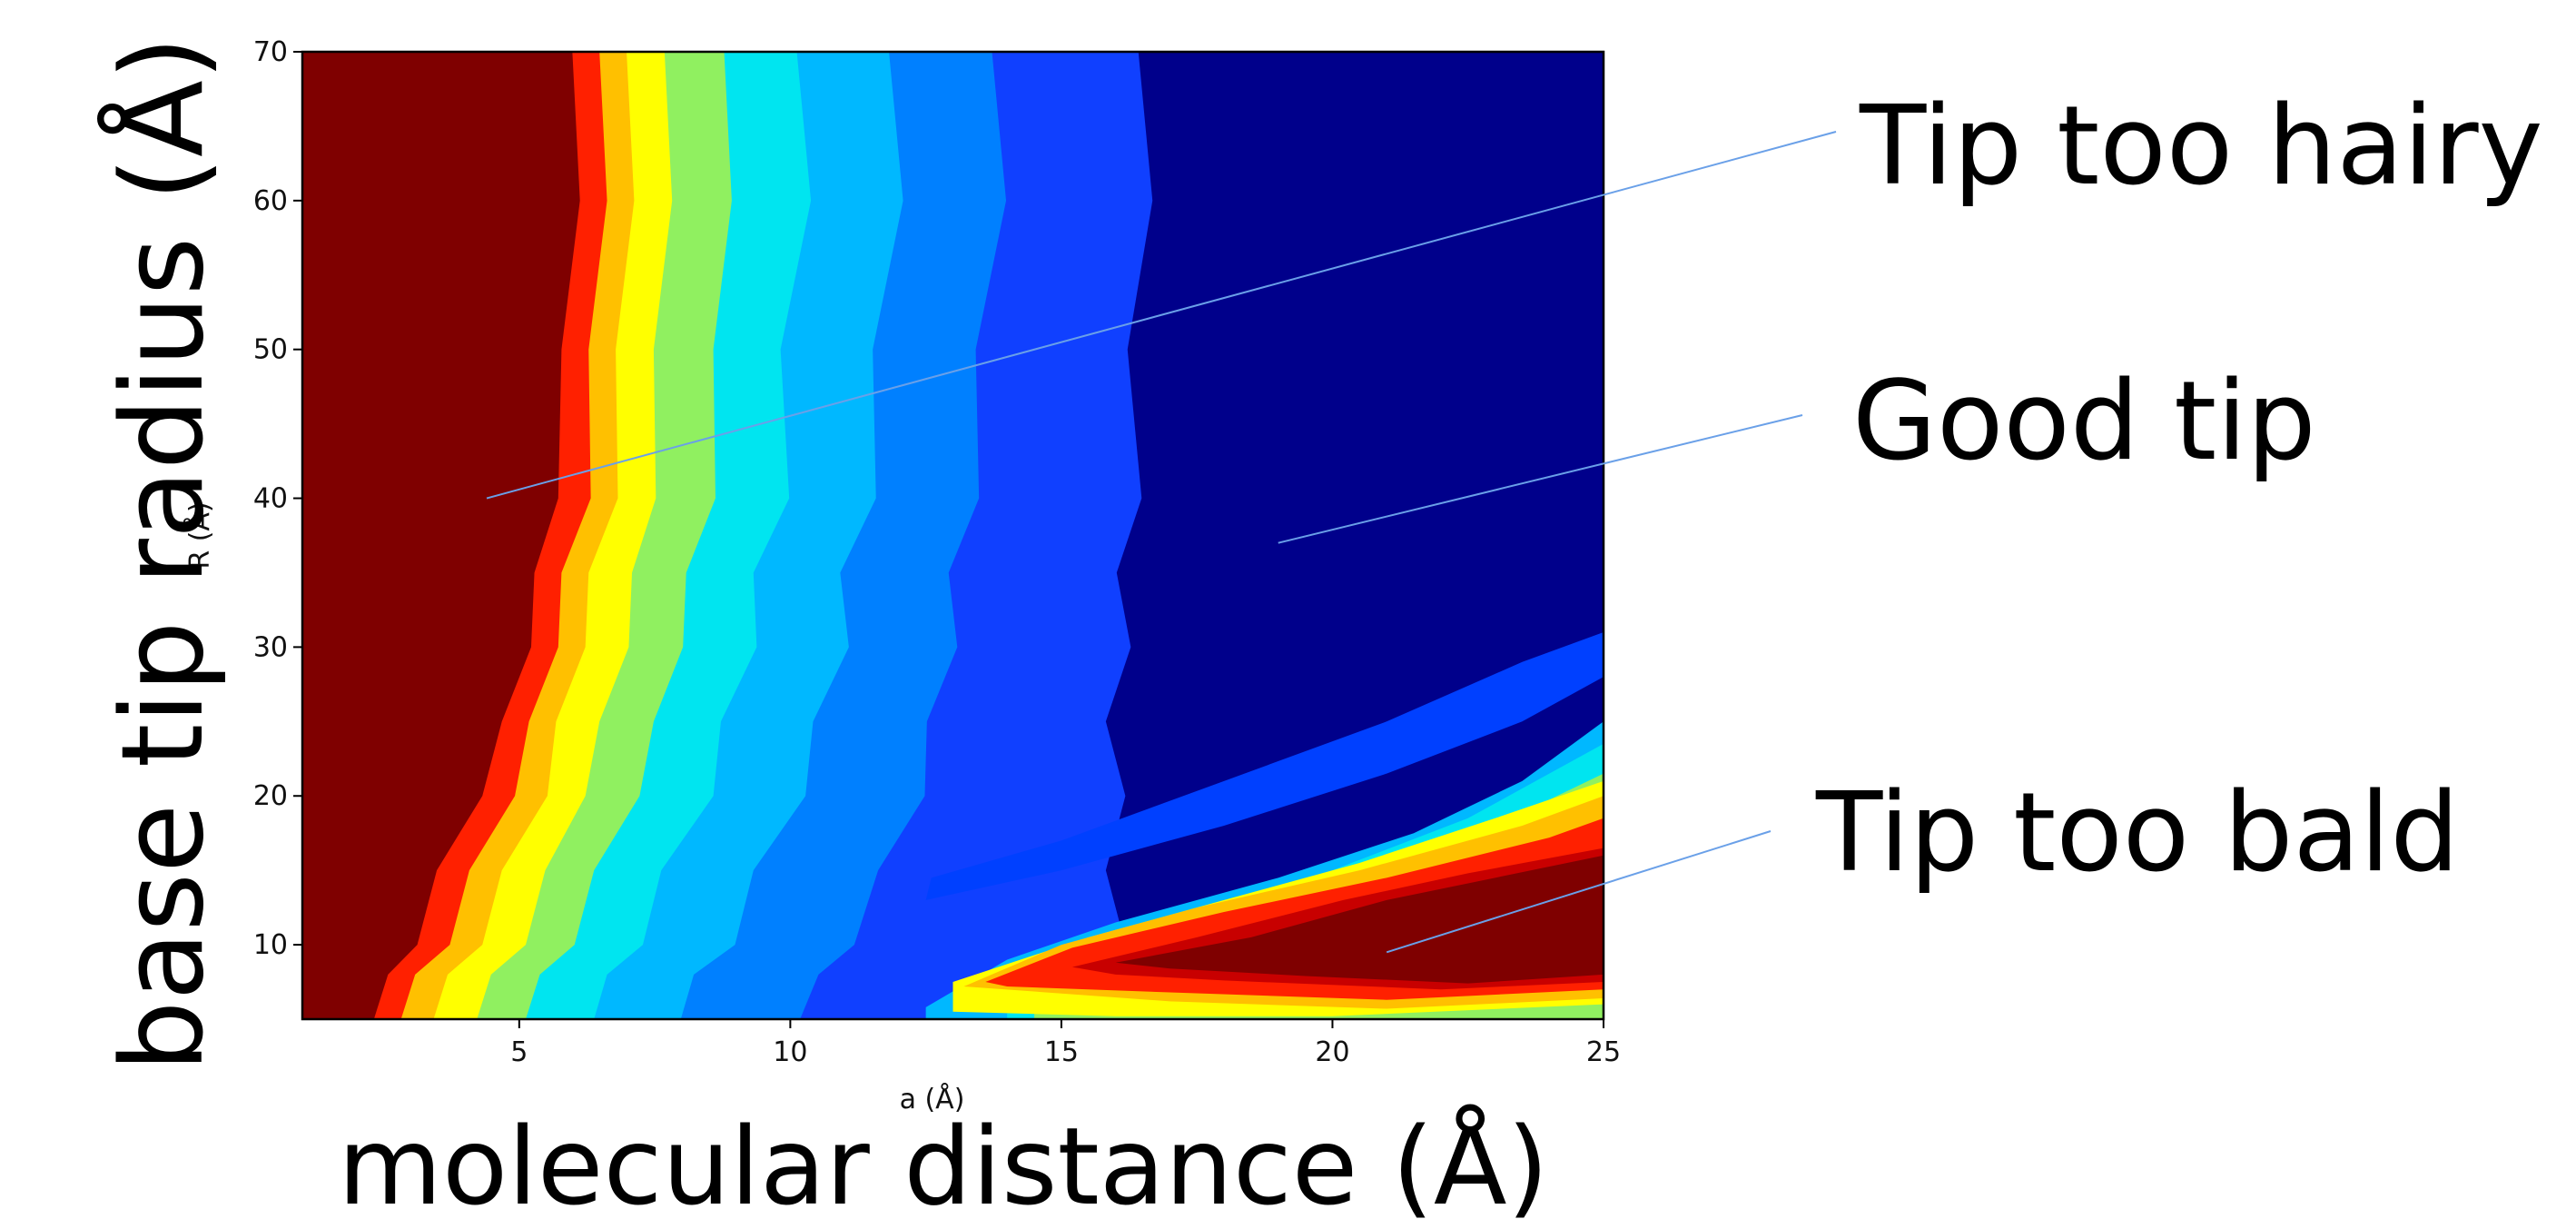 The width and height of the screenshot is (2576, 1229). Describe the element at coordinates (519, 1052) in the screenshot. I see `x-tick-label-0: 5` at that location.